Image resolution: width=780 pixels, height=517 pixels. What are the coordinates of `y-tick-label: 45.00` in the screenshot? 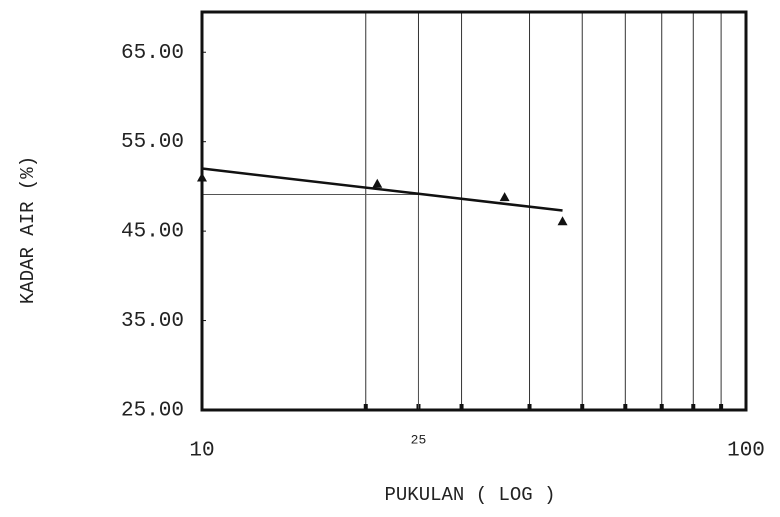 It's located at (152, 232).